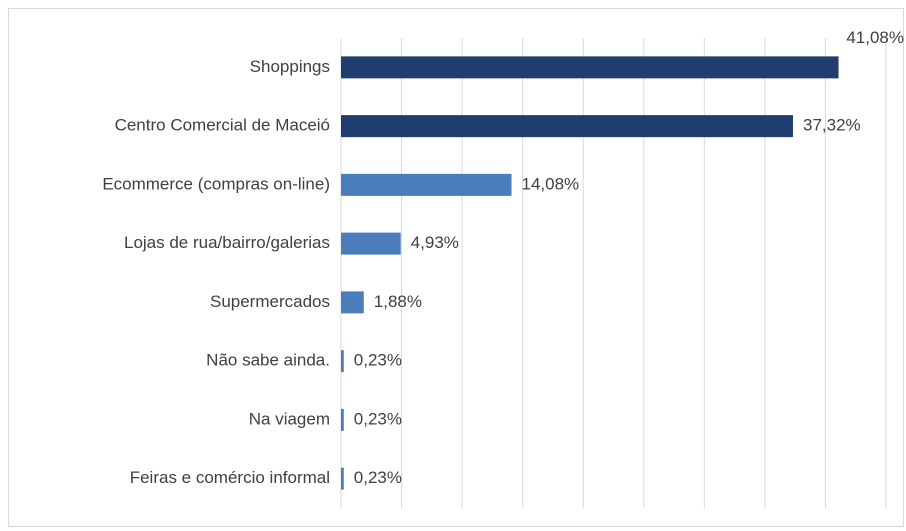 This screenshot has width=906, height=531. I want to click on data-label: 37,32%, so click(832, 125).